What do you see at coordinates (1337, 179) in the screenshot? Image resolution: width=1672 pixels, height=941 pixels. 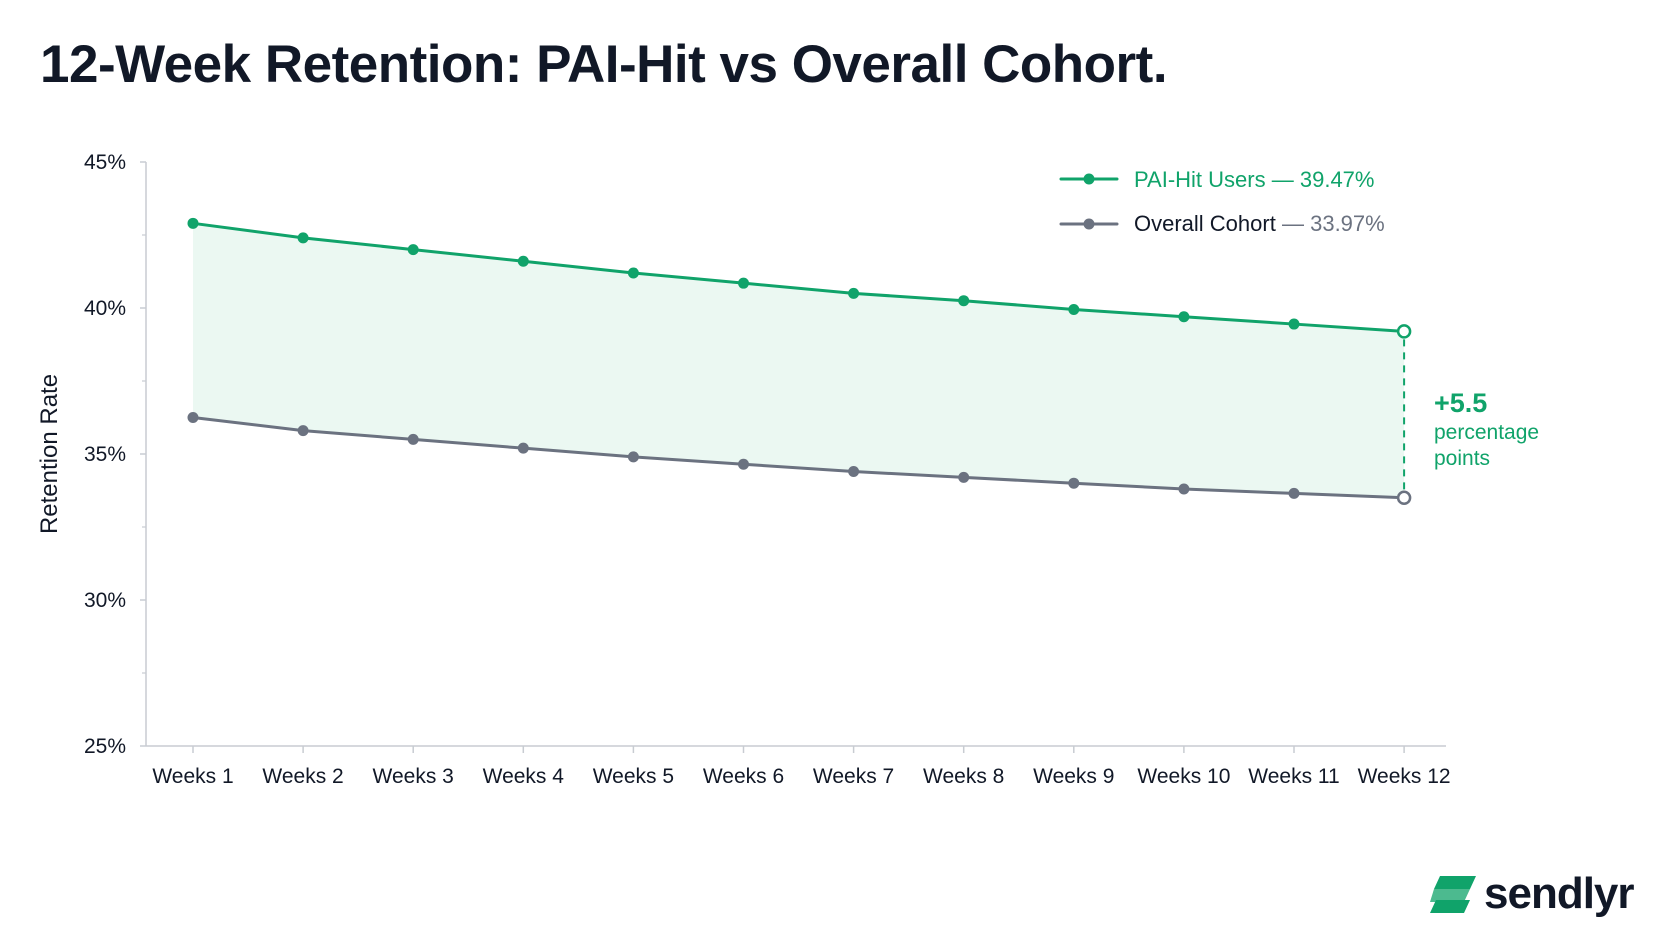 I see `legend-value-pai: 39.47%` at bounding box center [1337, 179].